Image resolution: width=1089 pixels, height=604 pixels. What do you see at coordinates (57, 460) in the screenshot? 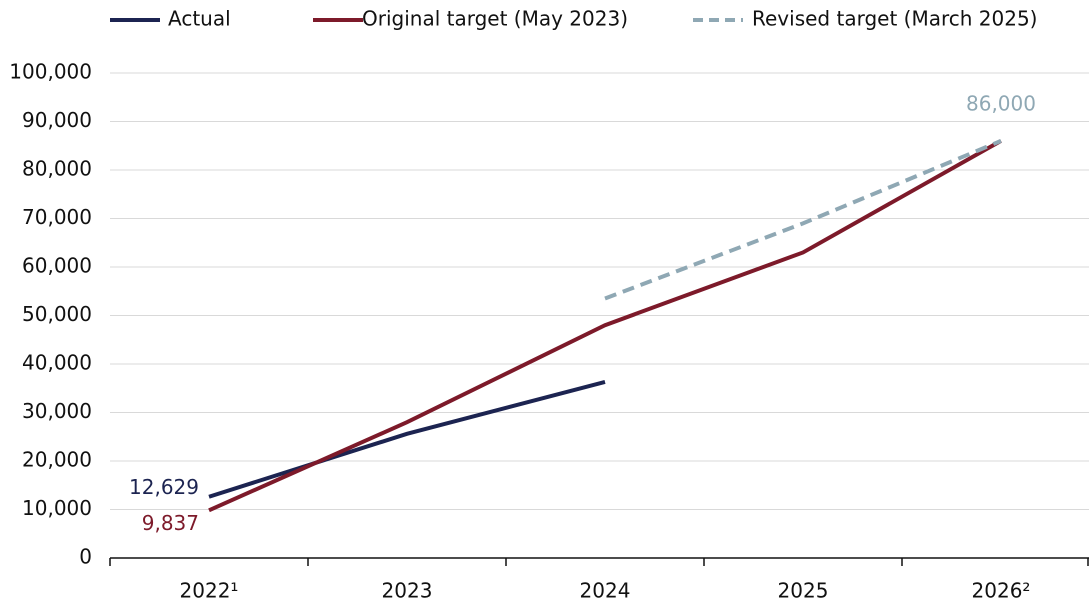
I see `y-tick-label: 20,000` at bounding box center [57, 460].